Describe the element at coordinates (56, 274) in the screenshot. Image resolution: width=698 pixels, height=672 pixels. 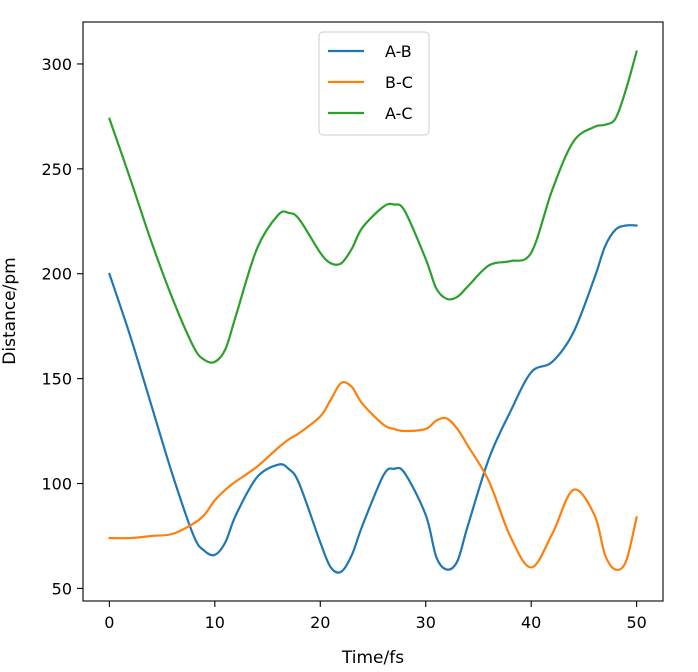
I see `y-tick-label: 200` at that location.